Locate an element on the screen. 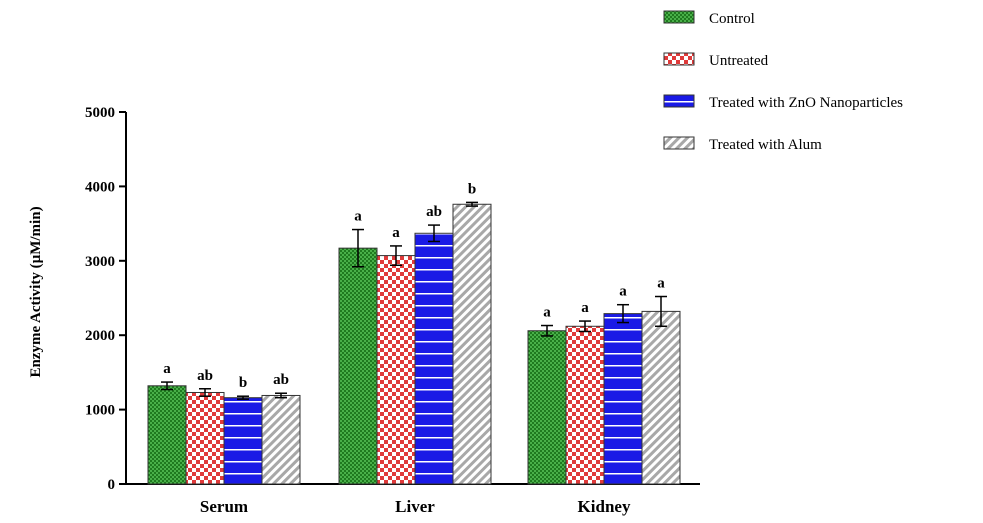 This screenshot has height=523, width=983. y-tick-label: 4000 is located at coordinates (100, 187).